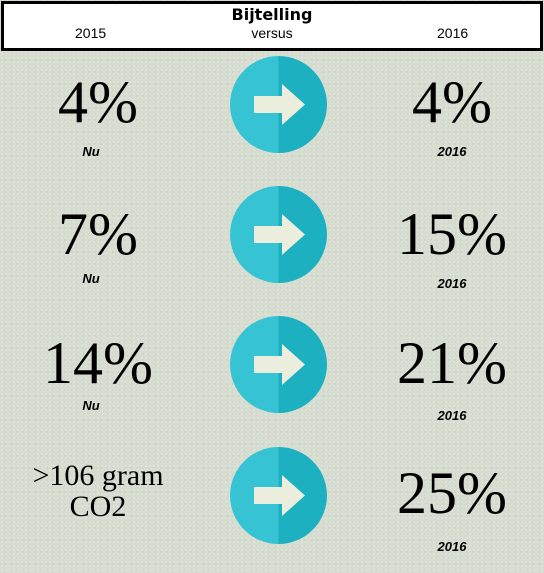  What do you see at coordinates (98, 475) in the screenshot?
I see `left-co2-line1: >106 gram` at bounding box center [98, 475].